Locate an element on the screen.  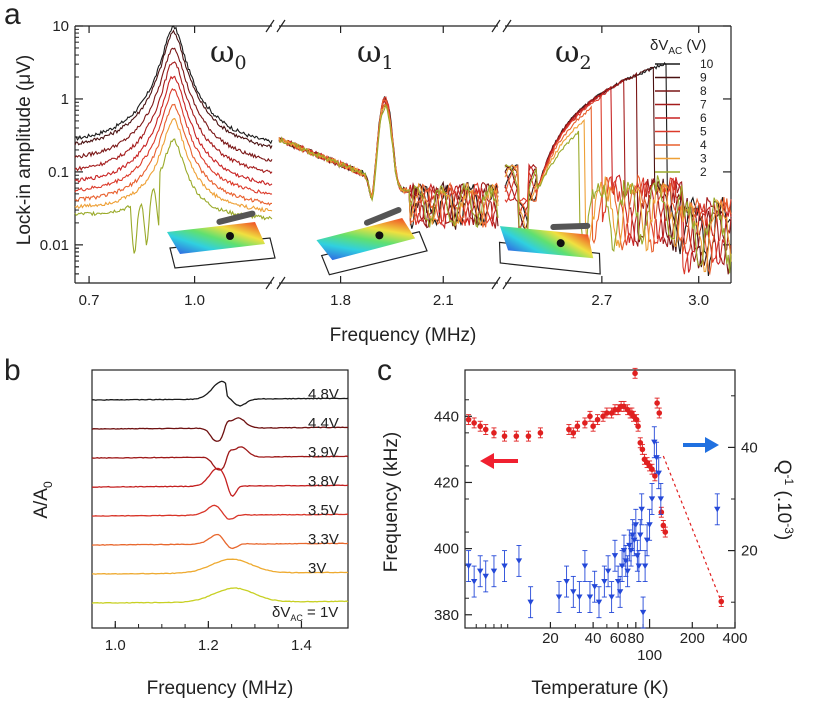
panel-c-x-tick-label: 20 is located at coordinates (550, 638).